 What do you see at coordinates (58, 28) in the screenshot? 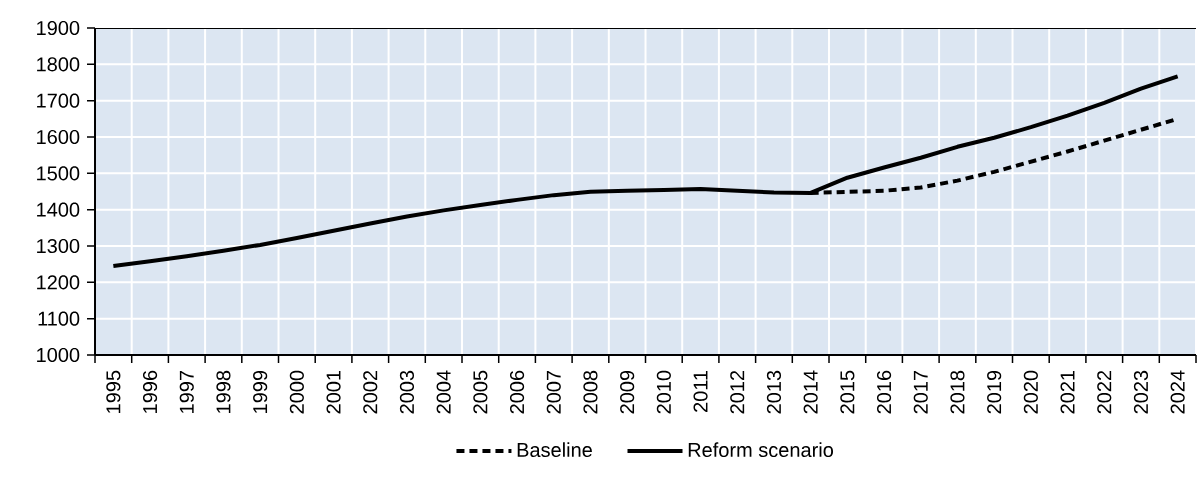
I see `y-tick-label: 1900` at bounding box center [58, 28].